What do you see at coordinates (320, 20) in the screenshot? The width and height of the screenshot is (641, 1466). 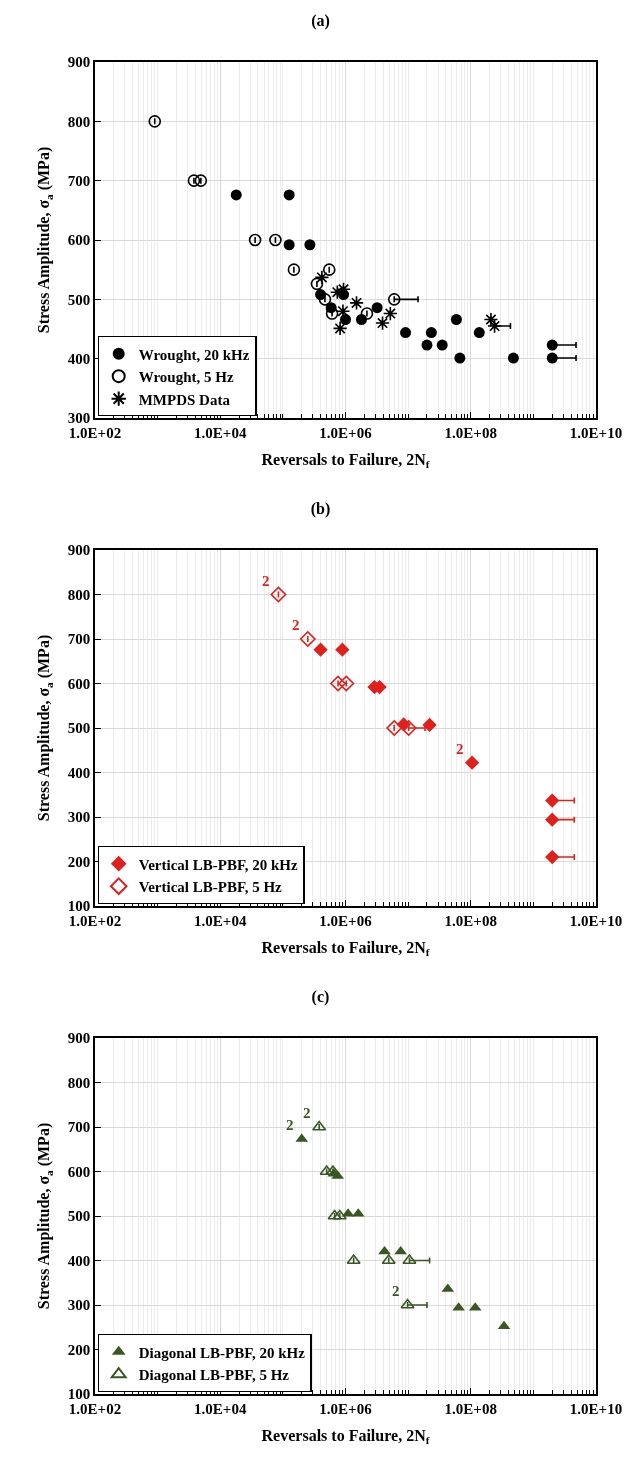 I see `chart-title: (a)` at bounding box center [320, 20].